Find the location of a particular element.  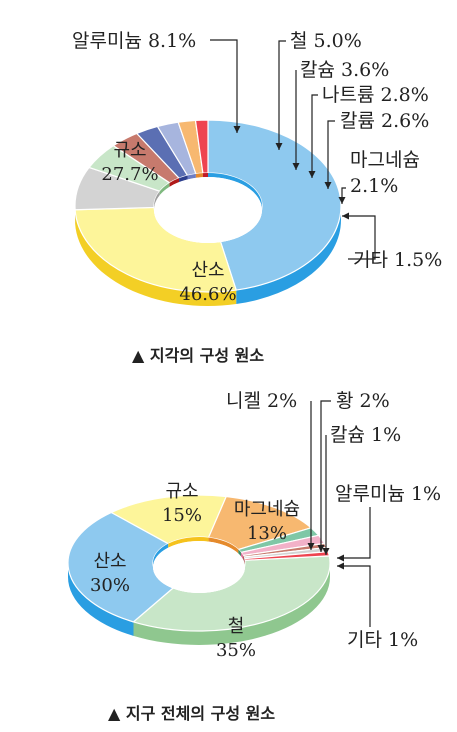

callout-0-8: 기타 1.5% is located at coordinates (397, 260).